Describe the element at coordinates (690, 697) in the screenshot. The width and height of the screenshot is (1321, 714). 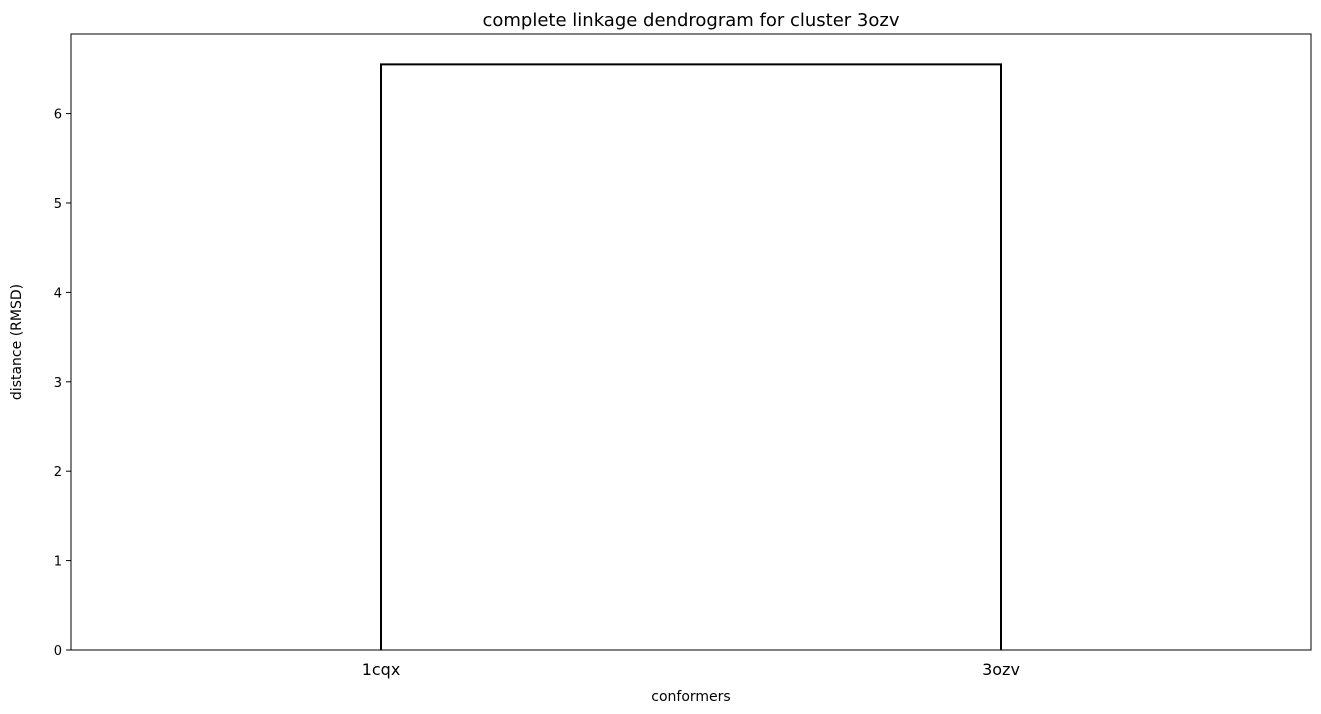
I see `x-axis-label: conformers` at that location.